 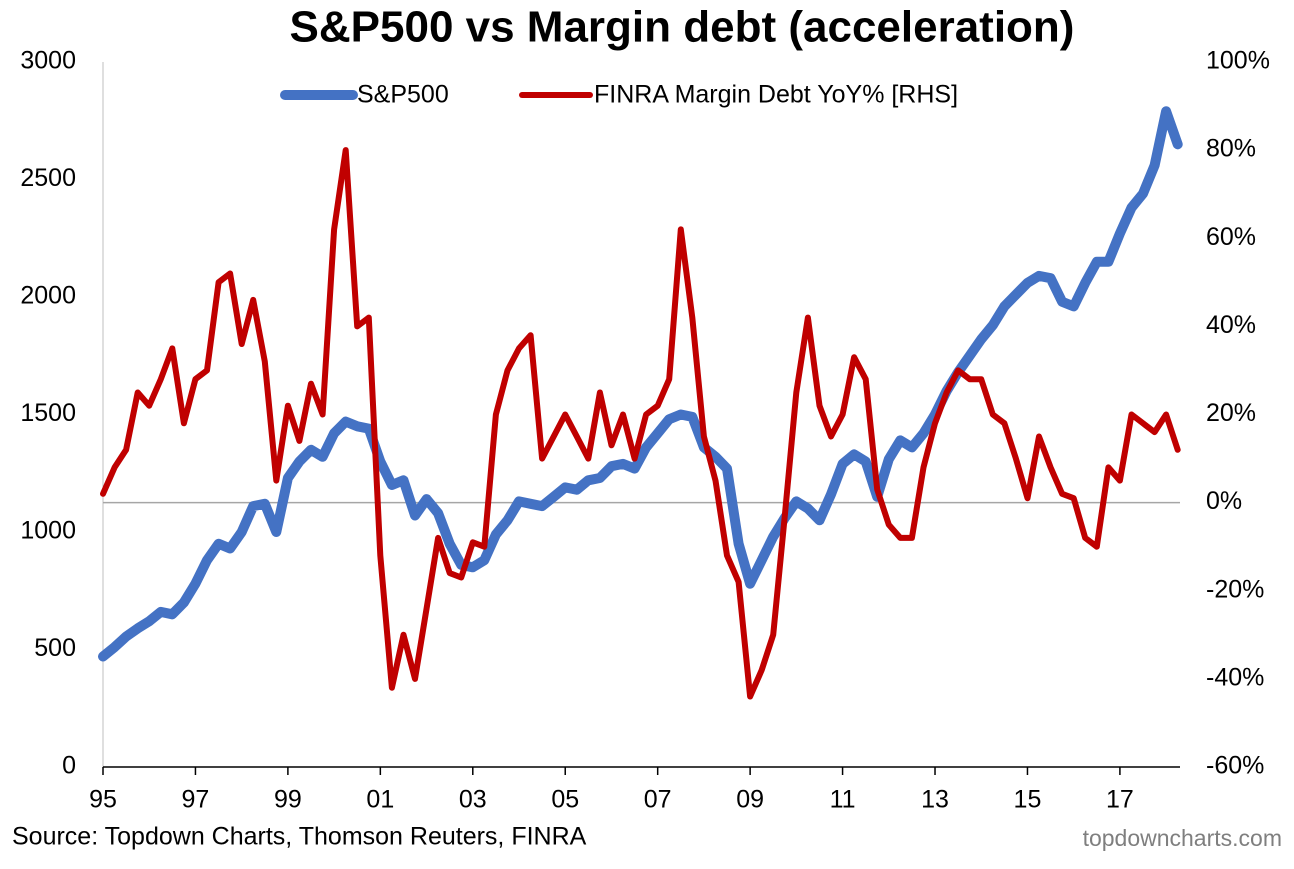 What do you see at coordinates (196, 800) in the screenshot?
I see `x-tick-label: 97` at bounding box center [196, 800].